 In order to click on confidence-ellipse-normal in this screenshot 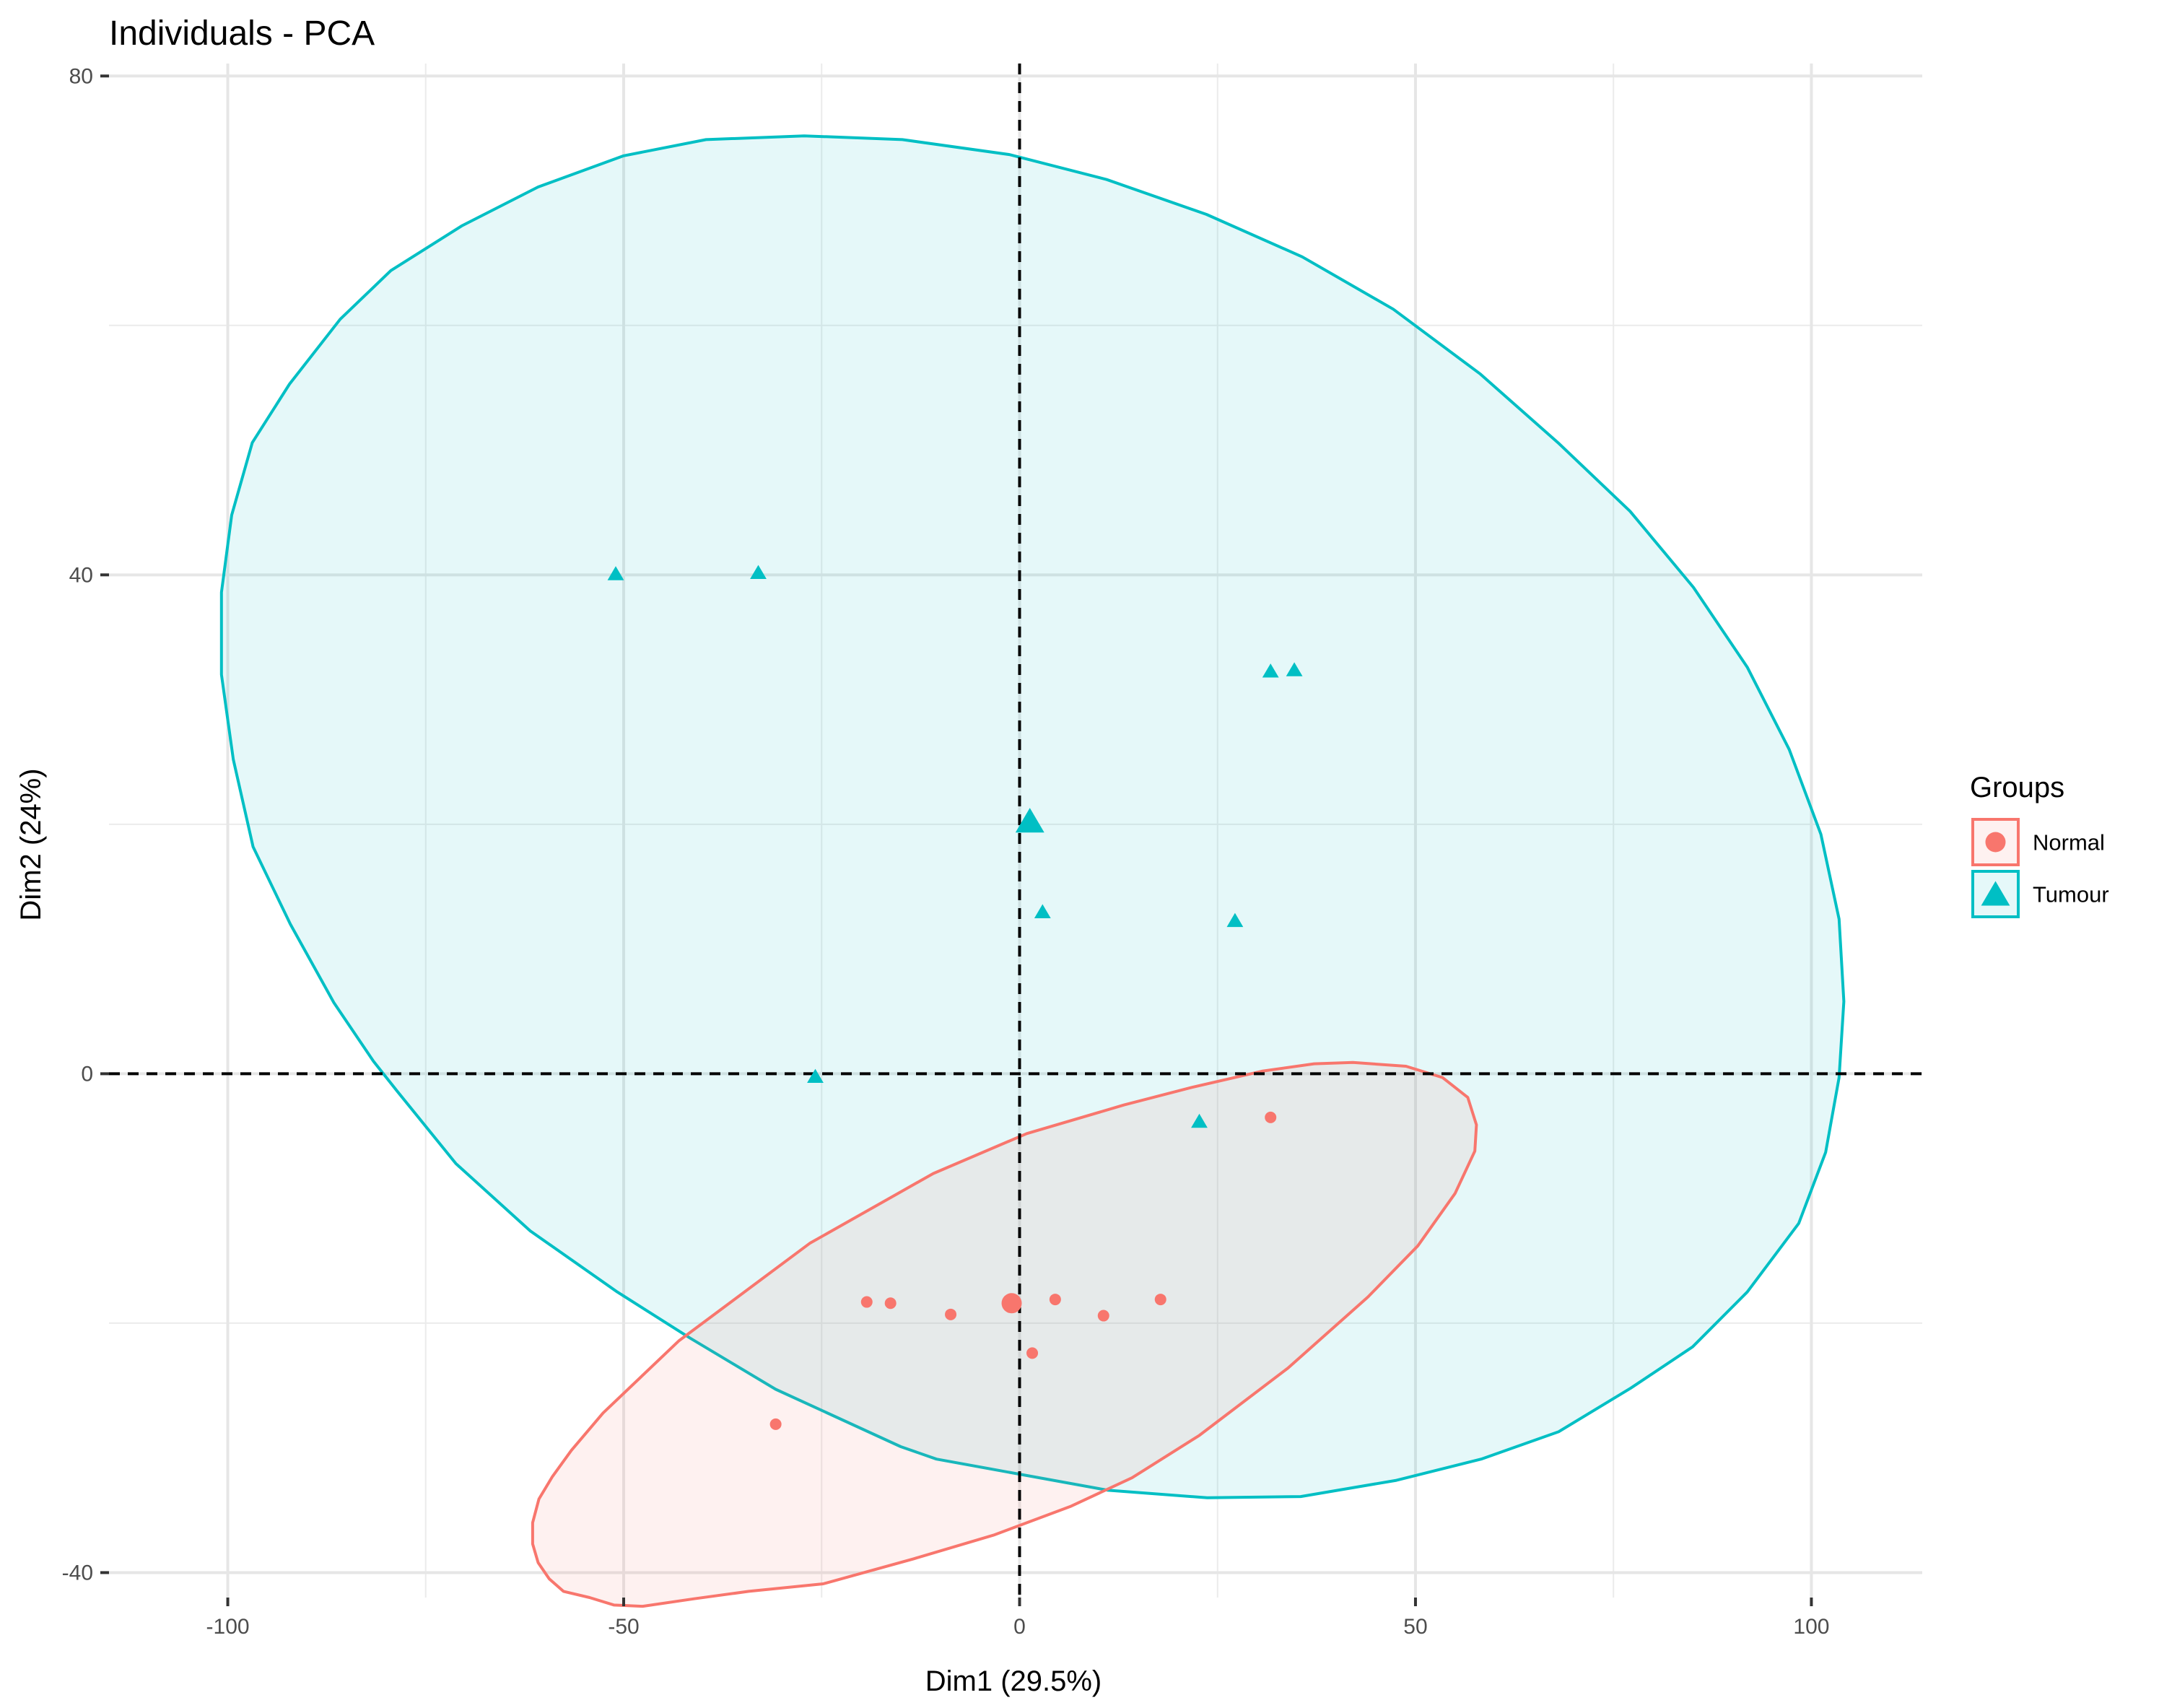, I will do `click(1005, 1334)`.